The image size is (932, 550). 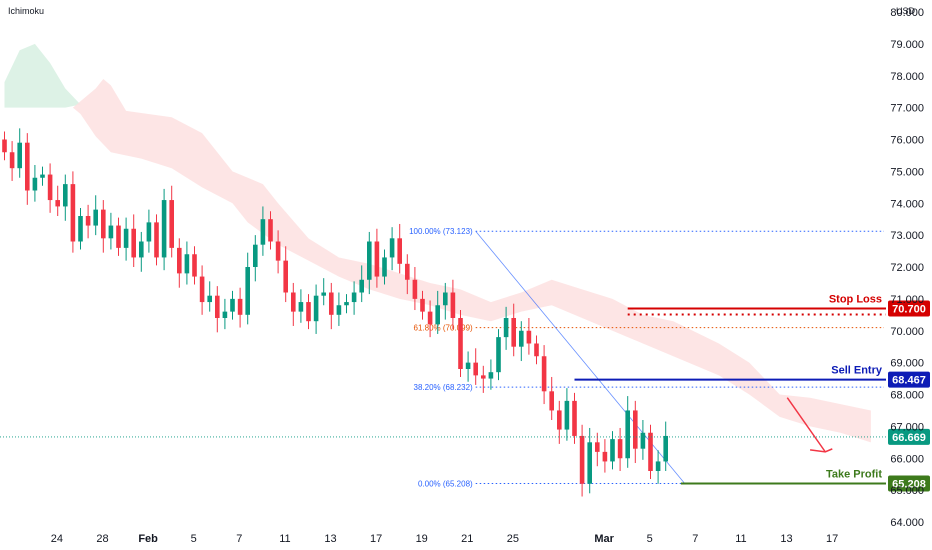 I want to click on time-tick-label: 7, so click(x=695, y=539).